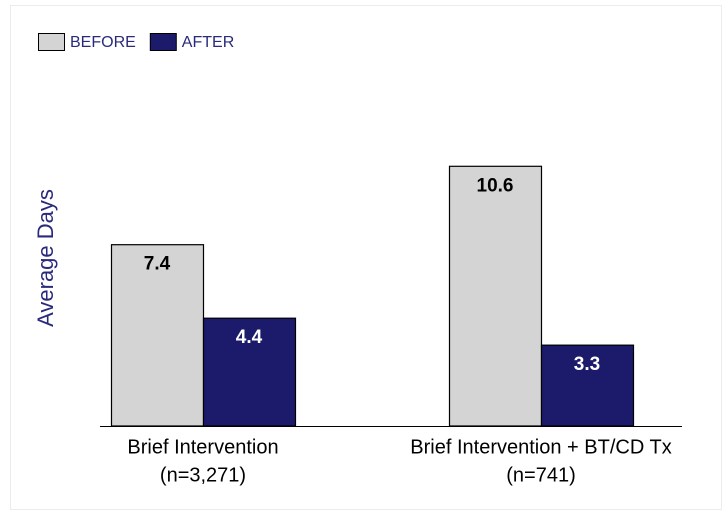  I want to click on value-label: 7.4, so click(157, 264).